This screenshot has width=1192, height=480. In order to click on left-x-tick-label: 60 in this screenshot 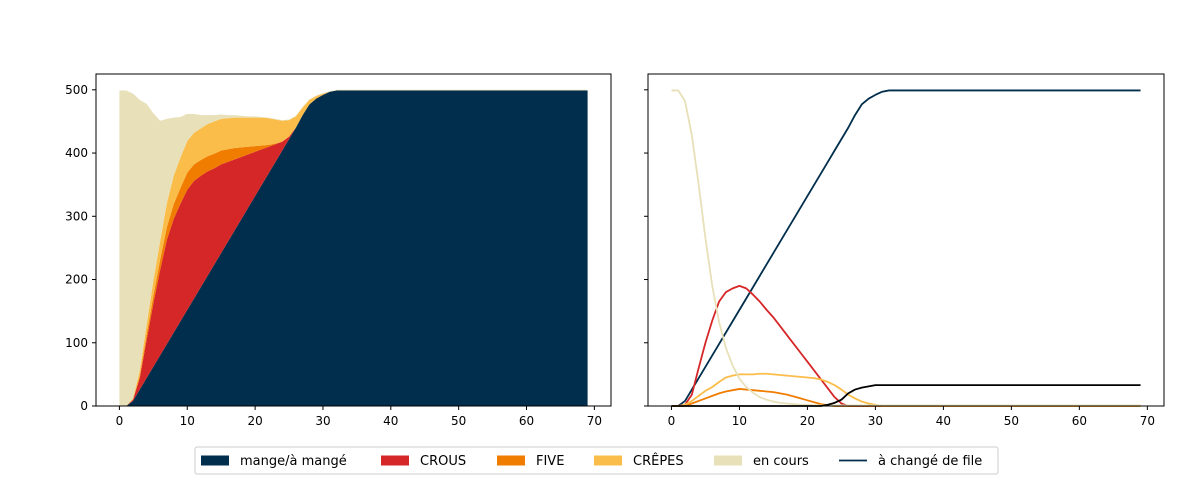, I will do `click(526, 421)`.